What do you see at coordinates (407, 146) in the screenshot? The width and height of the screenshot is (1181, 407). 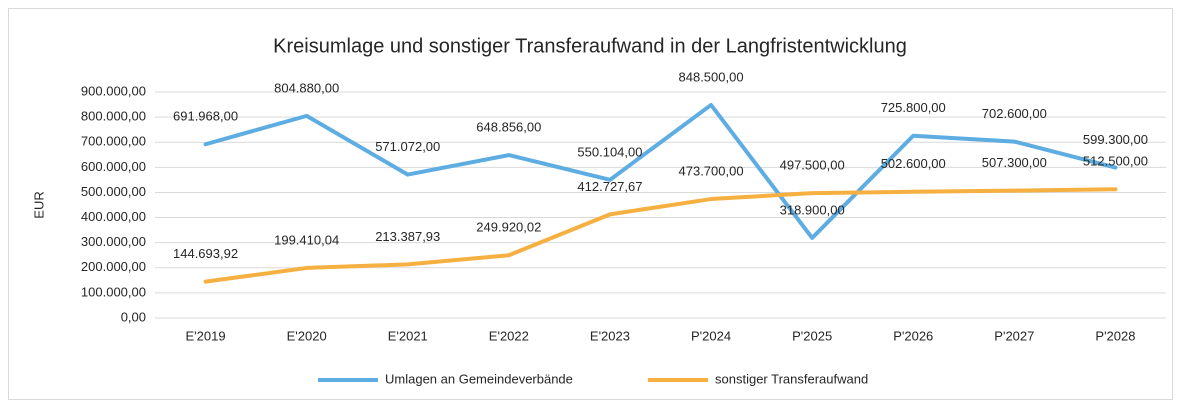 I see `data-label: 571.072,00` at bounding box center [407, 146].